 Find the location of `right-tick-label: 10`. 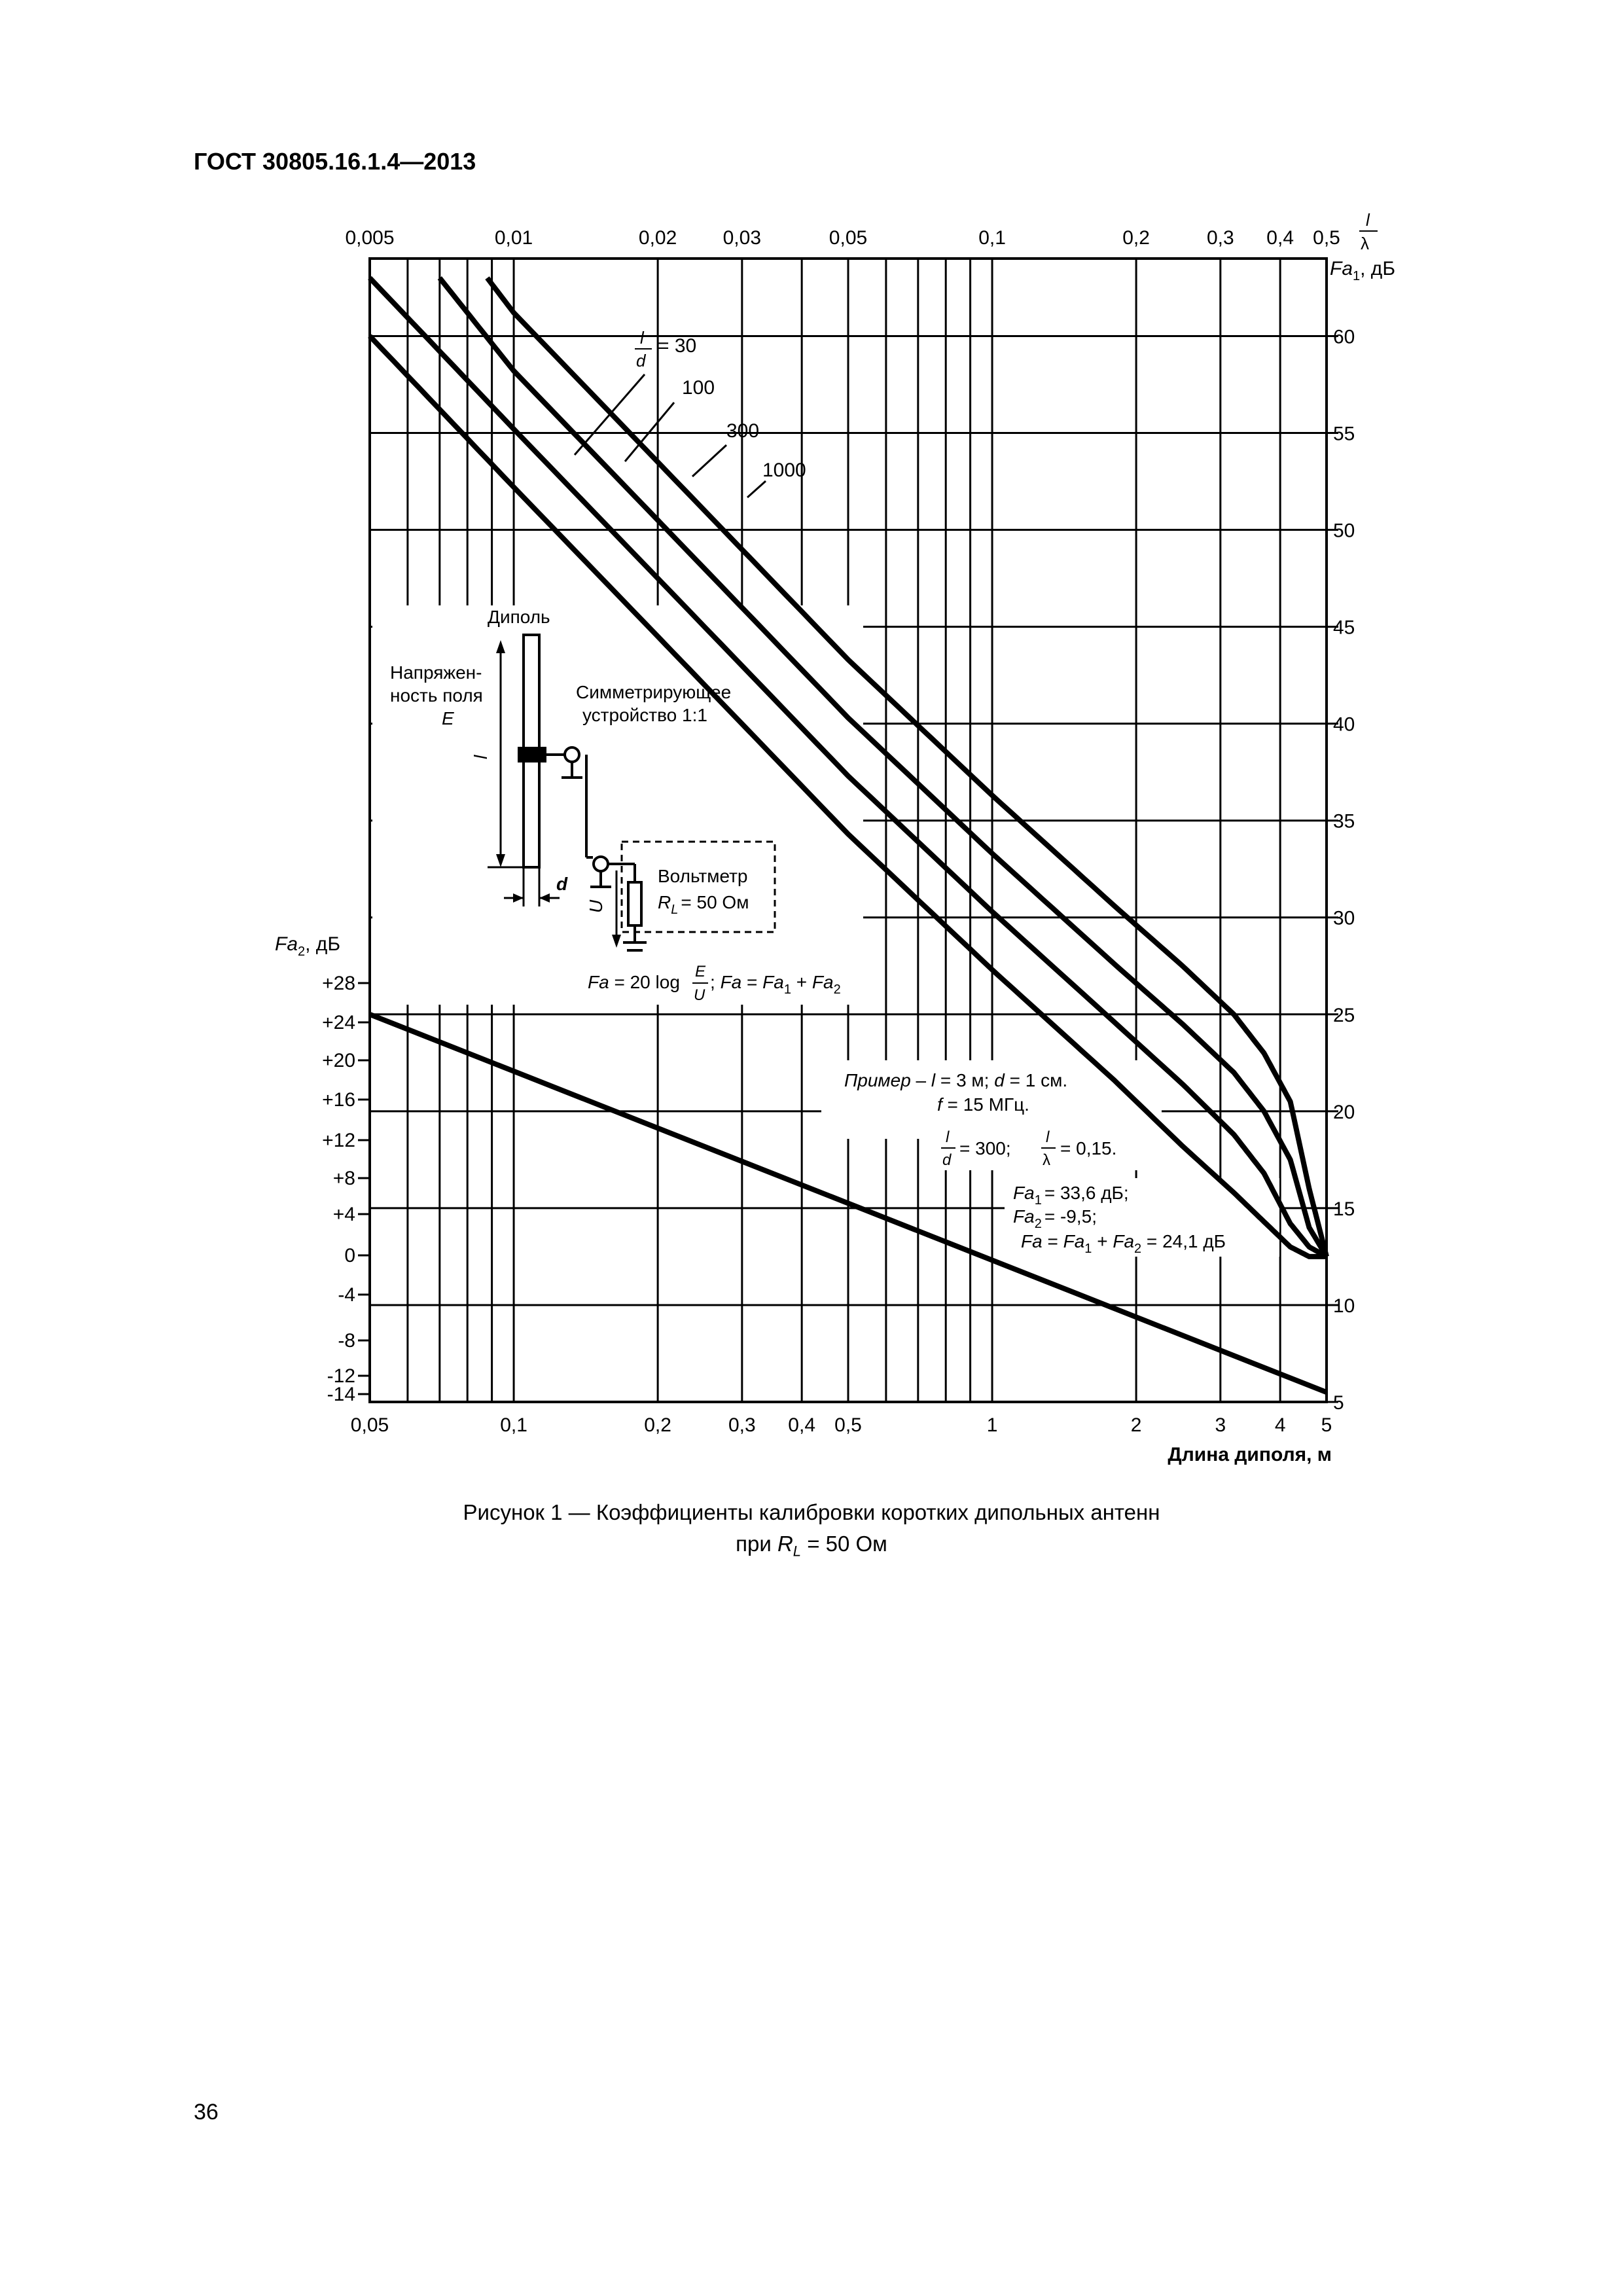

right-tick-label: 10 is located at coordinates (1344, 1306).